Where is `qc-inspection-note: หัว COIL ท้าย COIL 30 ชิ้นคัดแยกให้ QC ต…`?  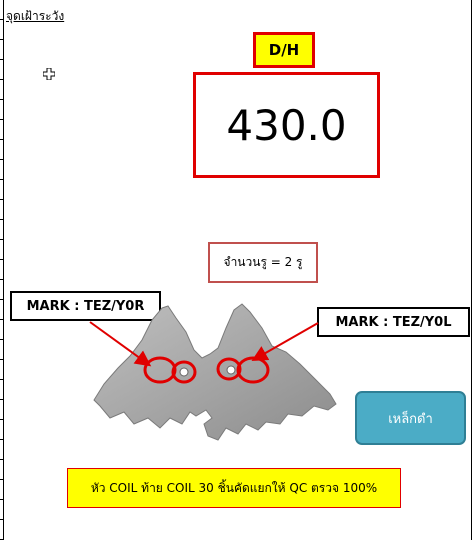 qc-inspection-note: หัว COIL ท้าย COIL 30 ชิ้นคัดแยกให้ QC ต… is located at coordinates (234, 488).